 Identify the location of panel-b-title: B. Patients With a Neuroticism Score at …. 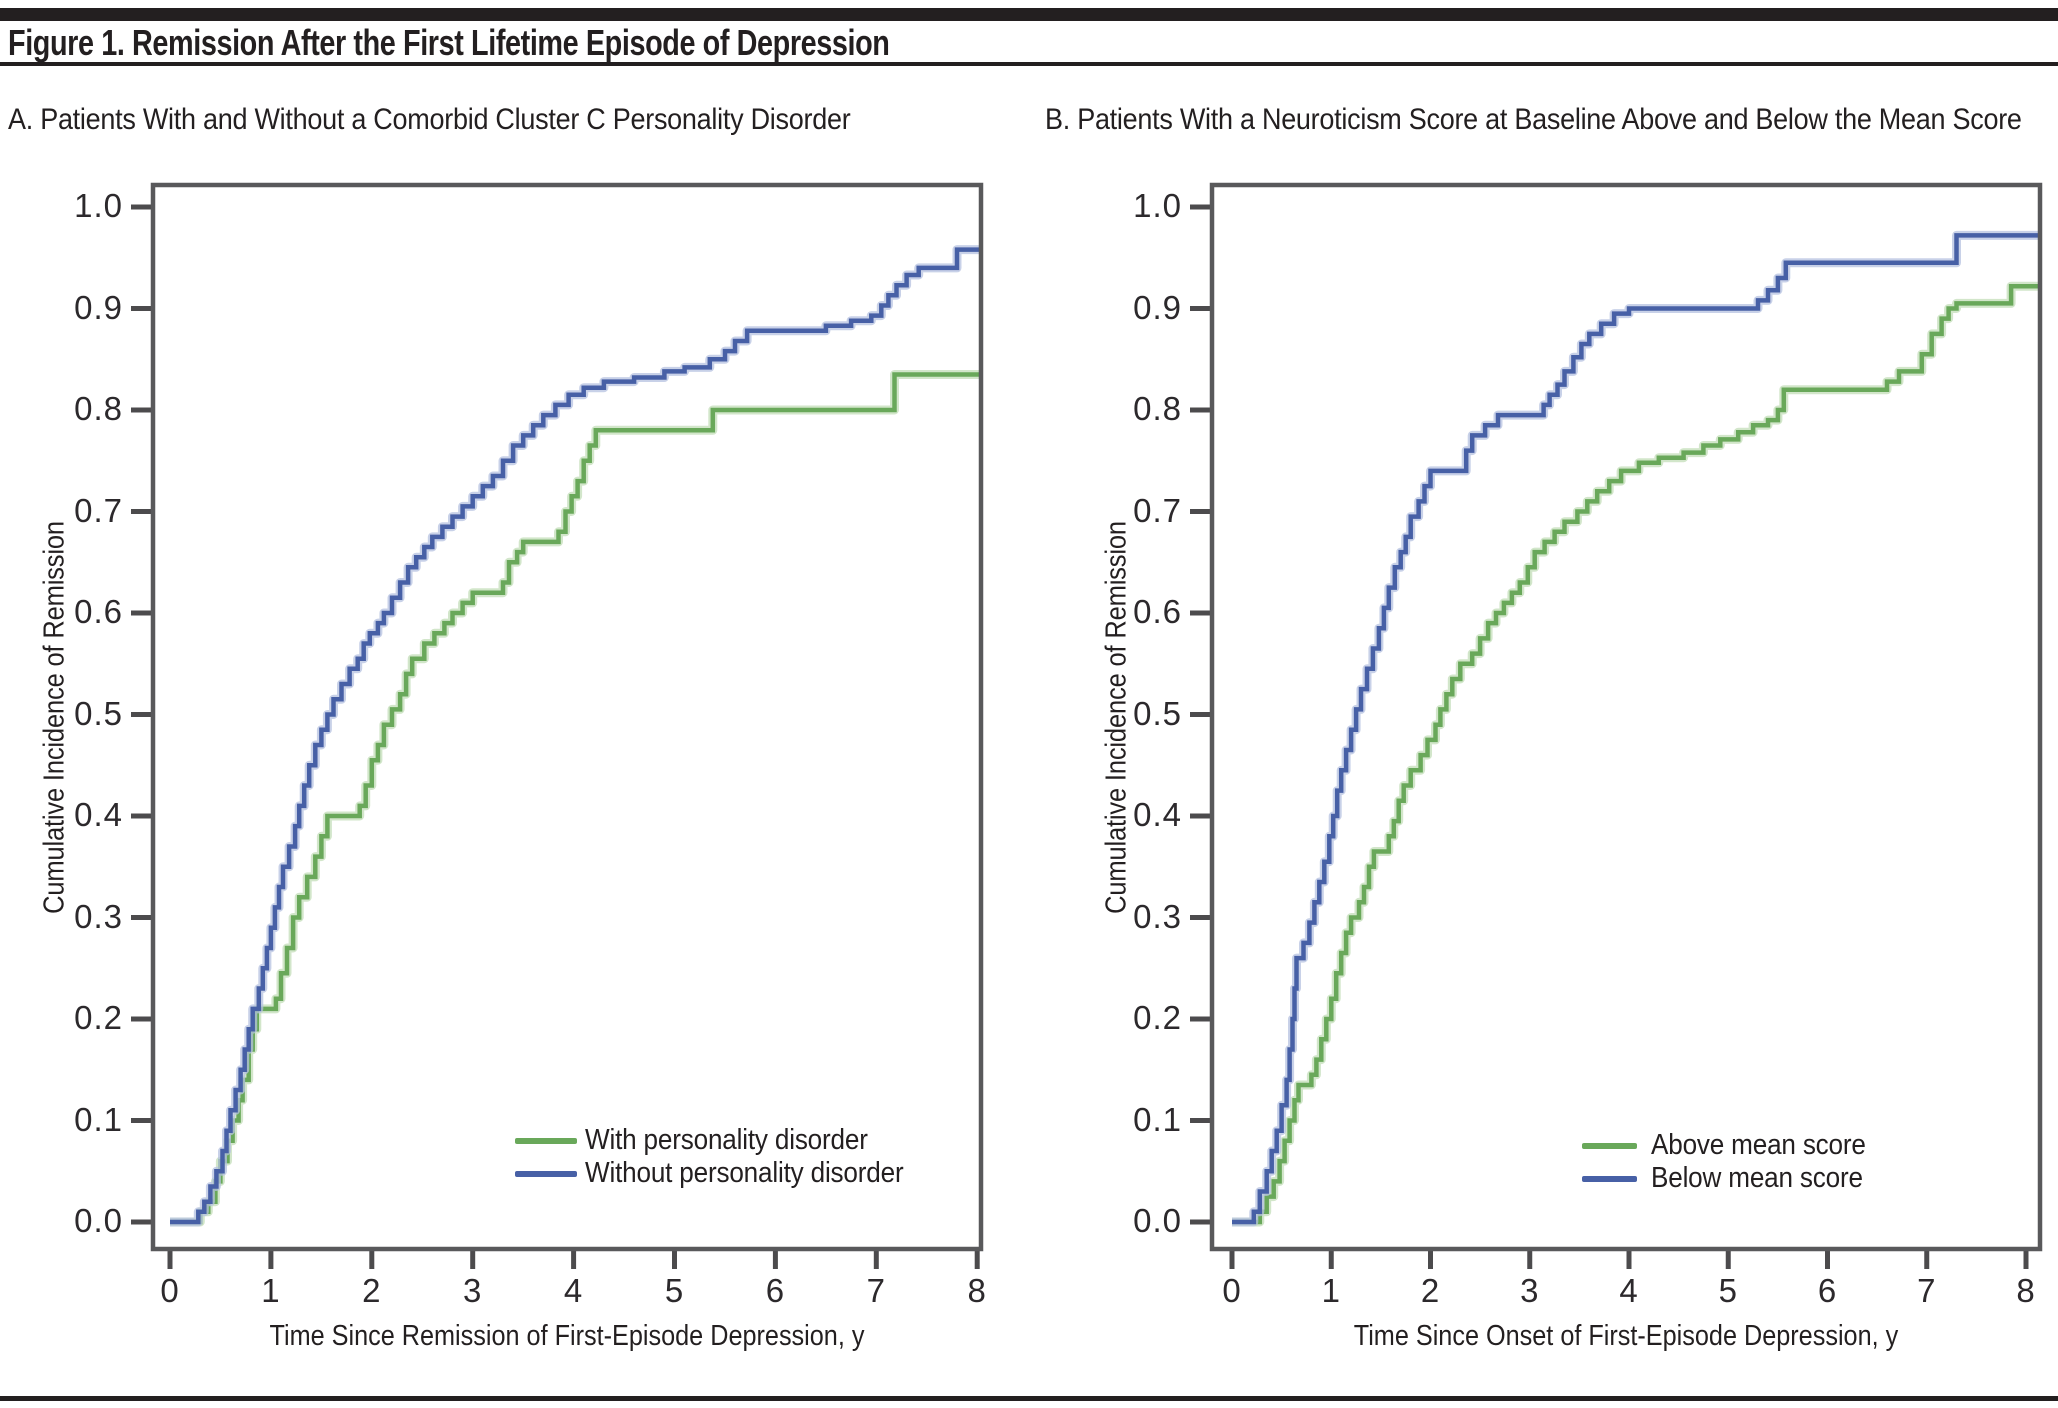
(1533, 119).